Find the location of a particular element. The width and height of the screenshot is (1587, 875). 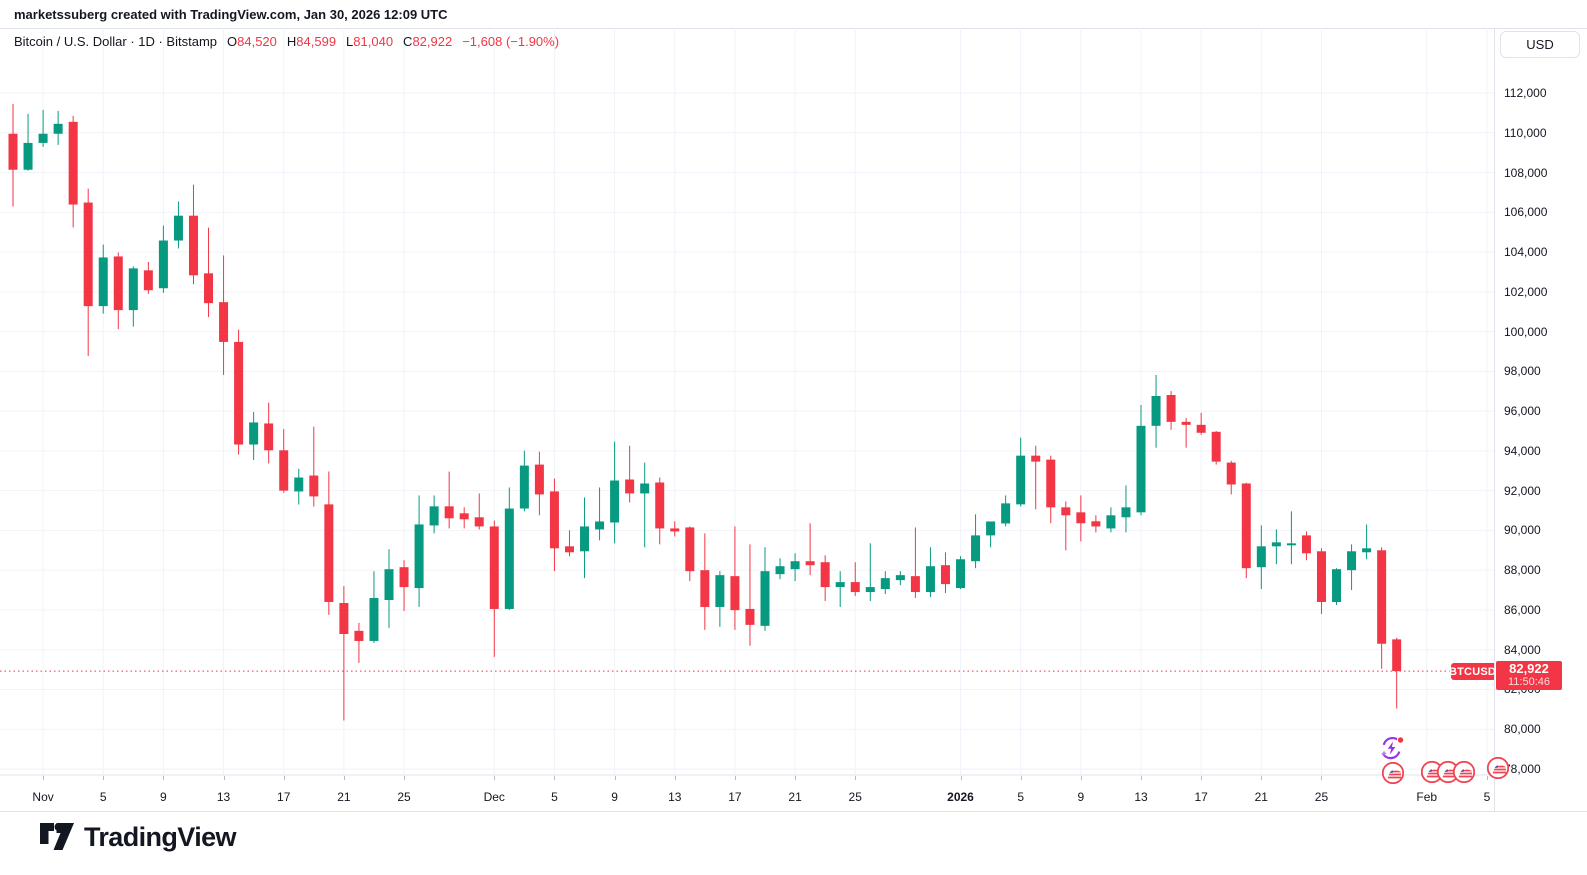

tradingview-logo: TradingView is located at coordinates (138, 837).